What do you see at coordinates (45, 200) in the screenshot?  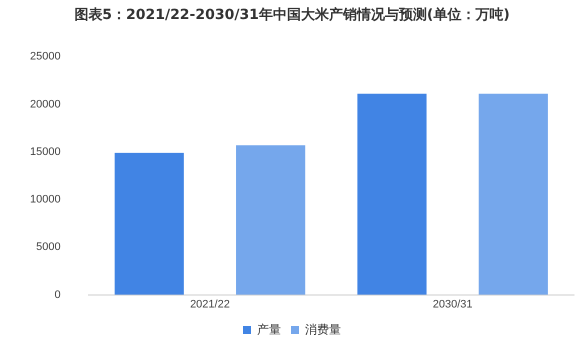 I see `y-tick-label: 10000` at bounding box center [45, 200].